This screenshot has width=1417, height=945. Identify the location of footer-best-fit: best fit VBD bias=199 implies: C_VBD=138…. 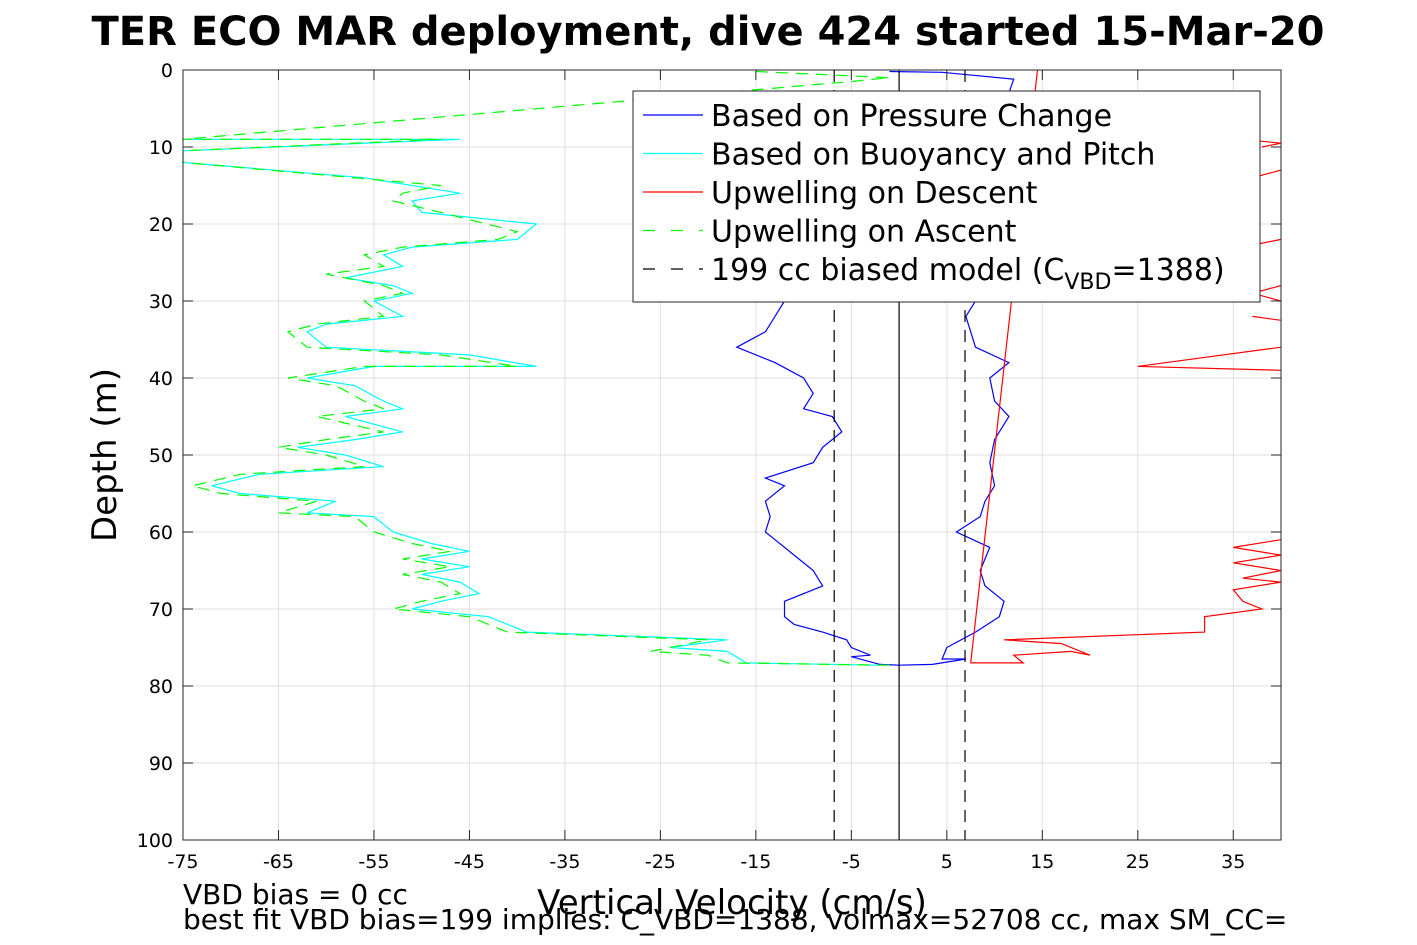
(735, 919).